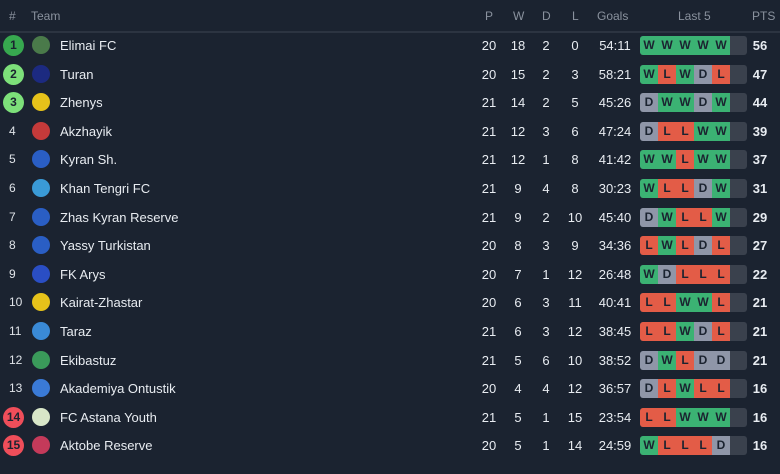 Image resolution: width=780 pixels, height=474 pixels. I want to click on table-row: 5 Kyran Sh. 21 12 1 8 41:42 W W L W W 37, so click(390, 159).